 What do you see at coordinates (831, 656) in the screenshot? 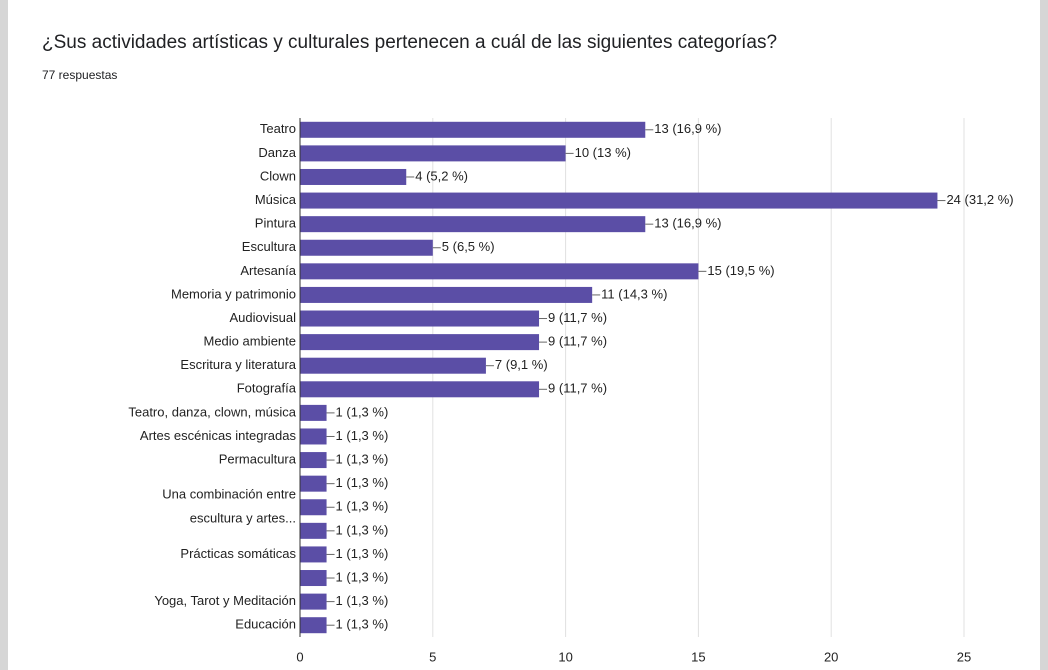
I see `x-tick-label: 20` at bounding box center [831, 656].